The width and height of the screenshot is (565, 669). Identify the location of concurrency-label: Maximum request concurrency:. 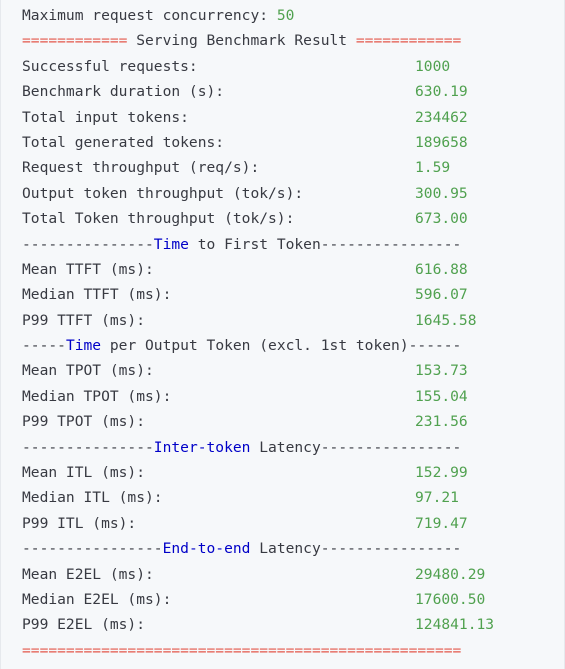
(145, 15).